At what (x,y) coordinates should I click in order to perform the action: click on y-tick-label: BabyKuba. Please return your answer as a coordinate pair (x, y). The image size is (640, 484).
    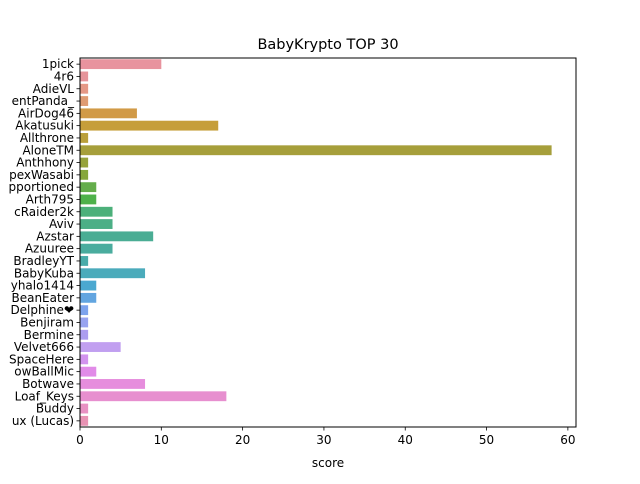
    Looking at the image, I should click on (44, 273).